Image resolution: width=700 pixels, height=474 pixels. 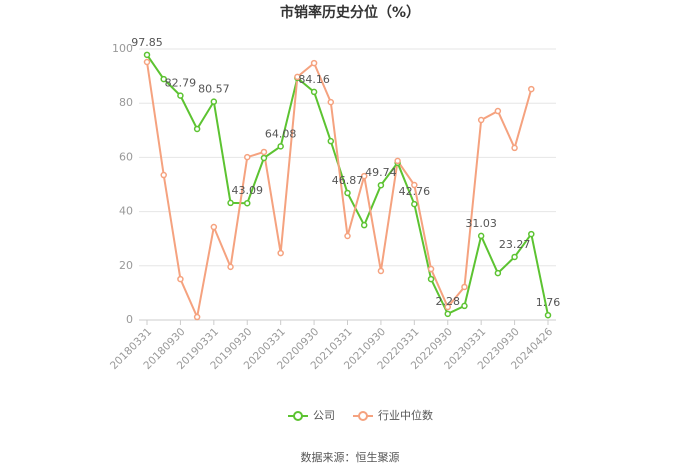 I want to click on legend-label: 公司, so click(x=324, y=415).